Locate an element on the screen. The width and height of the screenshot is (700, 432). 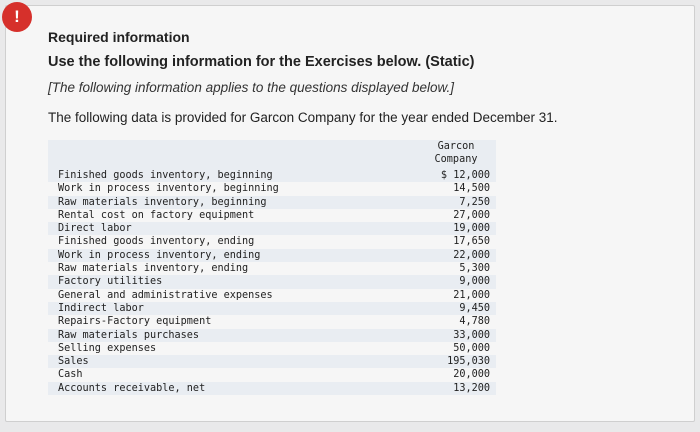
row-label: Work in process inventory, ending is located at coordinates (159, 255).